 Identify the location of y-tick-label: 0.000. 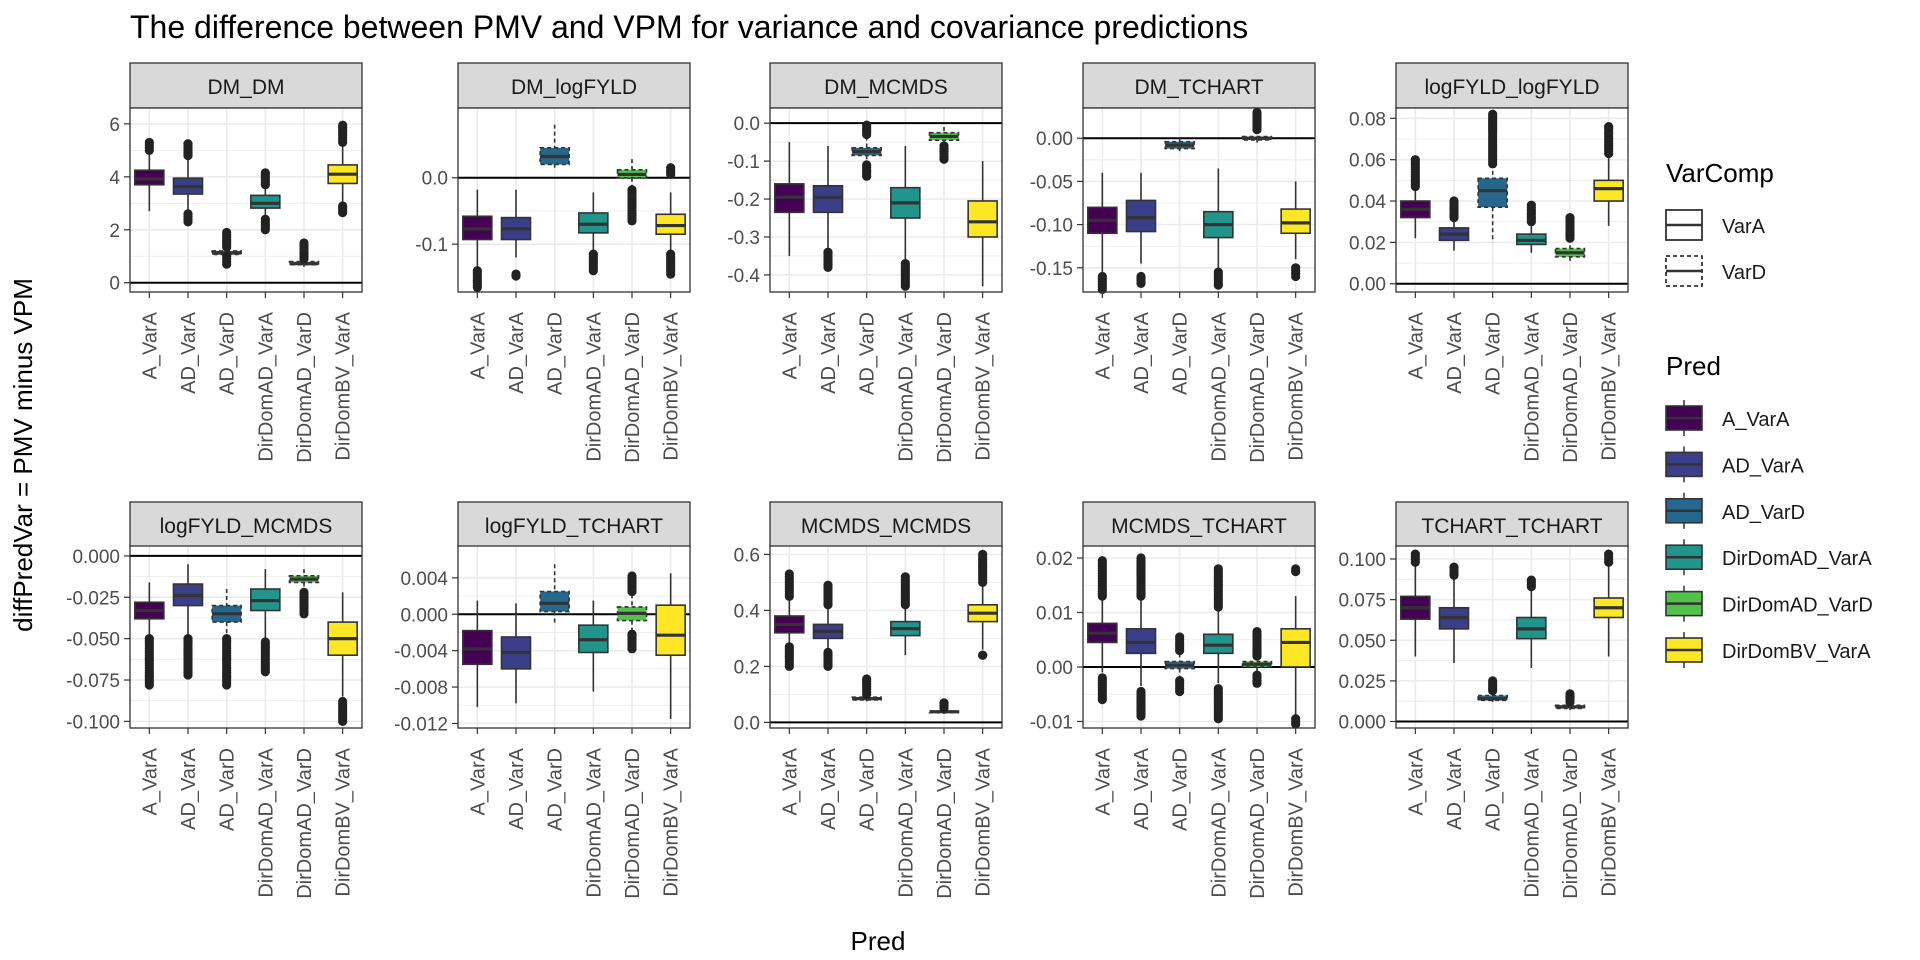
(424, 615).